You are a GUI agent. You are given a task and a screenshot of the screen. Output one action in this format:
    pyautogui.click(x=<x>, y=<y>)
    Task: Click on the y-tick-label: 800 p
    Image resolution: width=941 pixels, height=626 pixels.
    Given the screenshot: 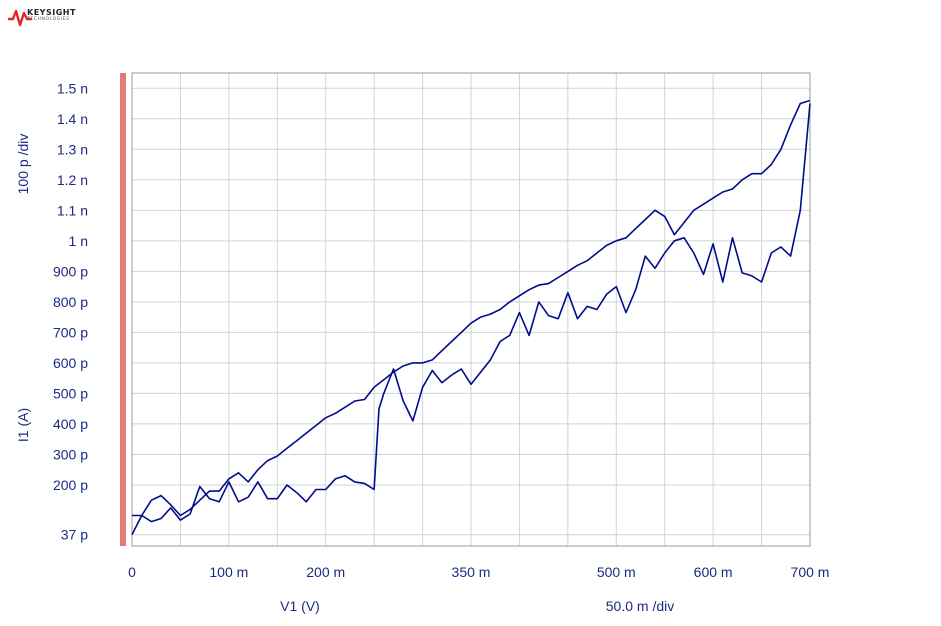 What is the action you would take?
    pyautogui.click(x=70, y=302)
    